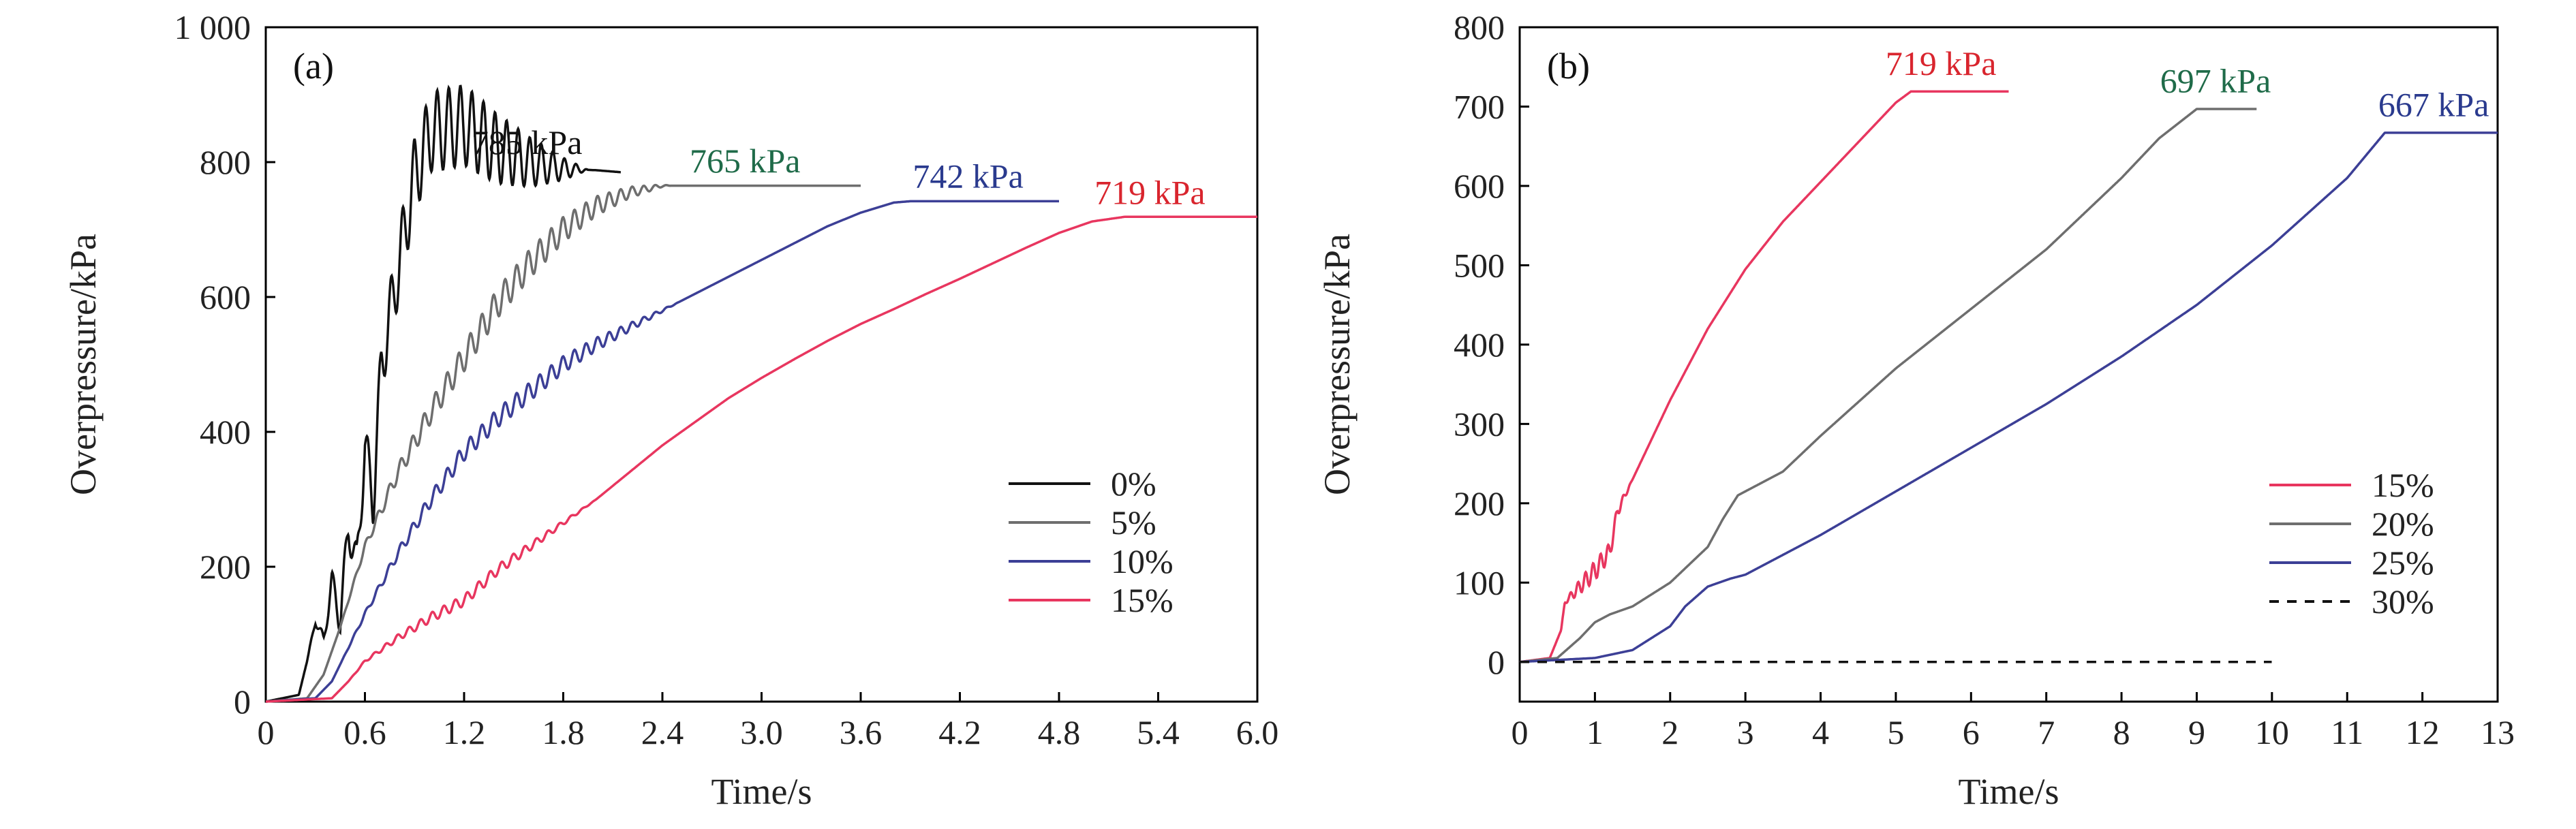  What do you see at coordinates (1059, 732) in the screenshot?
I see `x-tick-label: 4.8` at bounding box center [1059, 732].